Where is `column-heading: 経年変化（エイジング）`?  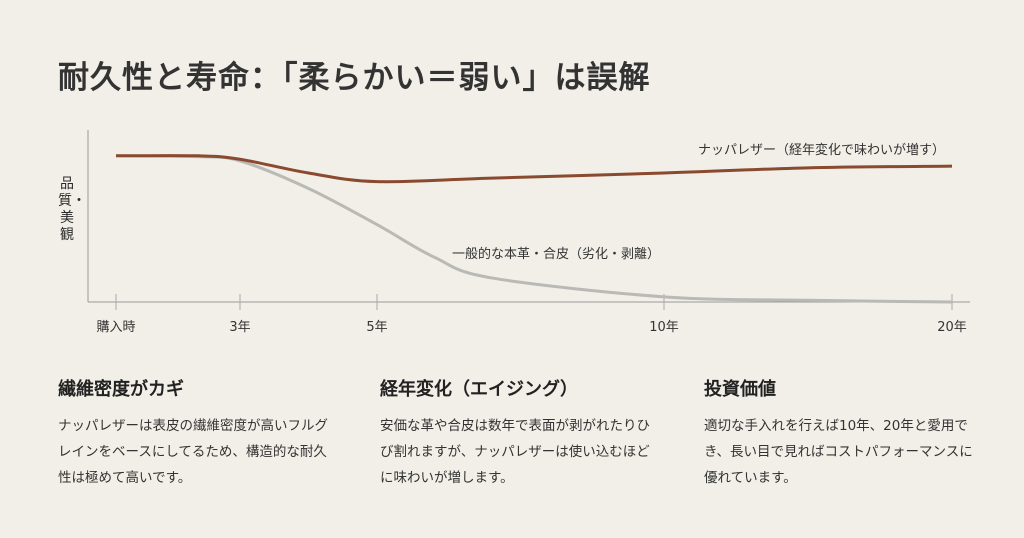 column-heading: 経年変化（エイジング） is located at coordinates (479, 389).